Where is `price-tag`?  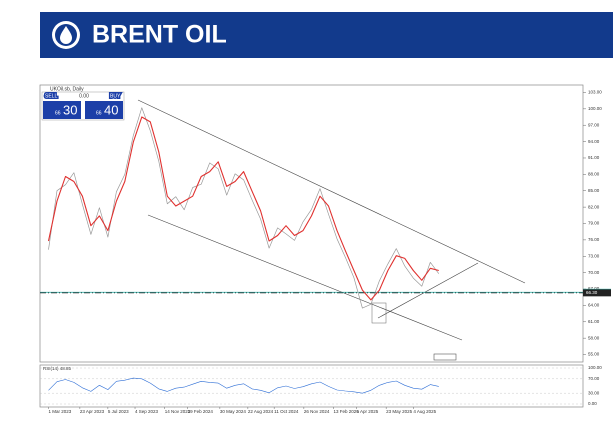
price-tag is located at coordinates (597, 293).